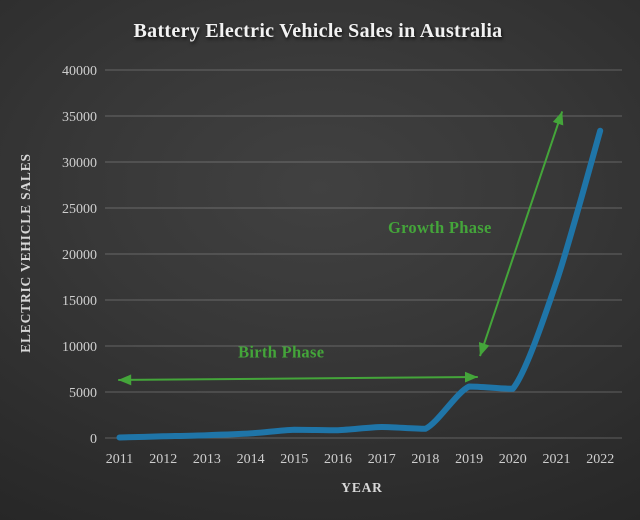 The height and width of the screenshot is (520, 640). I want to click on y-tick-label: 10000, so click(79, 347).